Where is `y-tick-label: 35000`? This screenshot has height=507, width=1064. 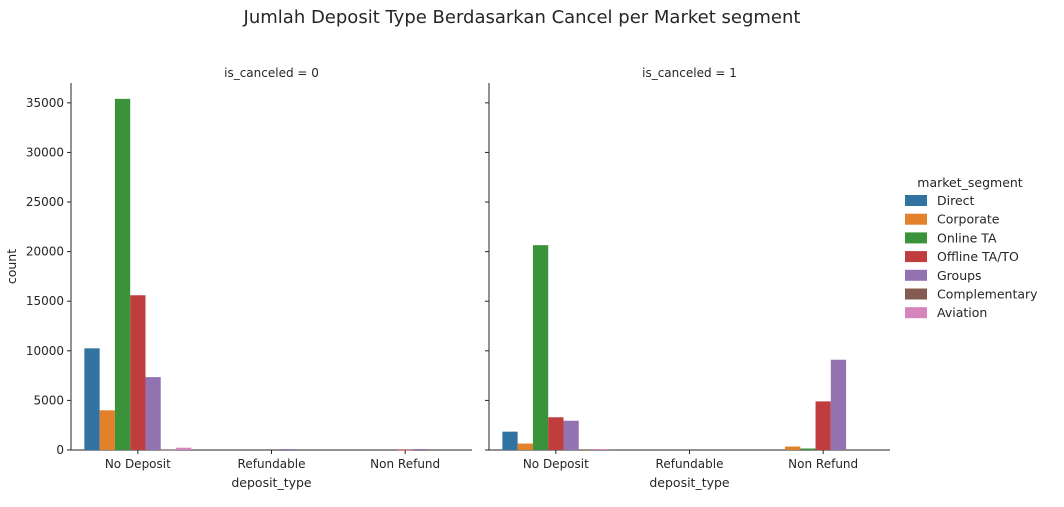 y-tick-label: 35000 is located at coordinates (45, 103).